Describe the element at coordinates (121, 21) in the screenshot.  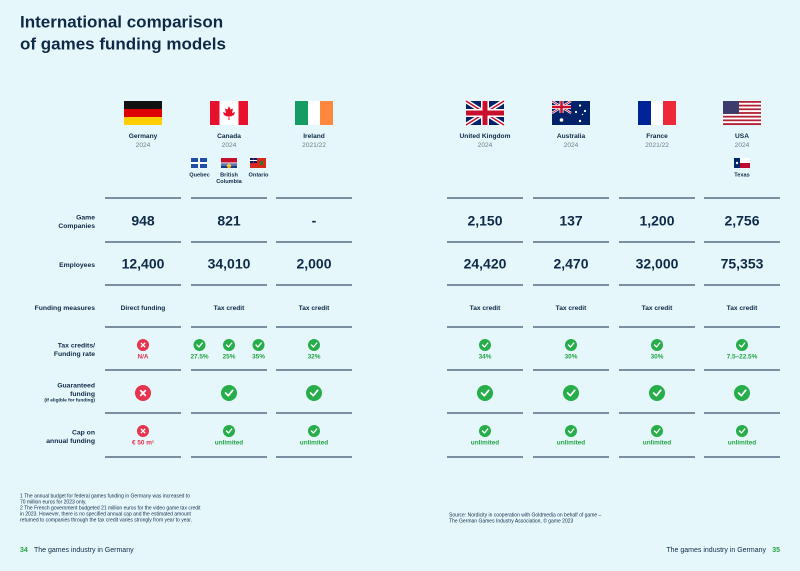
I see `title-line: International comparison` at that location.